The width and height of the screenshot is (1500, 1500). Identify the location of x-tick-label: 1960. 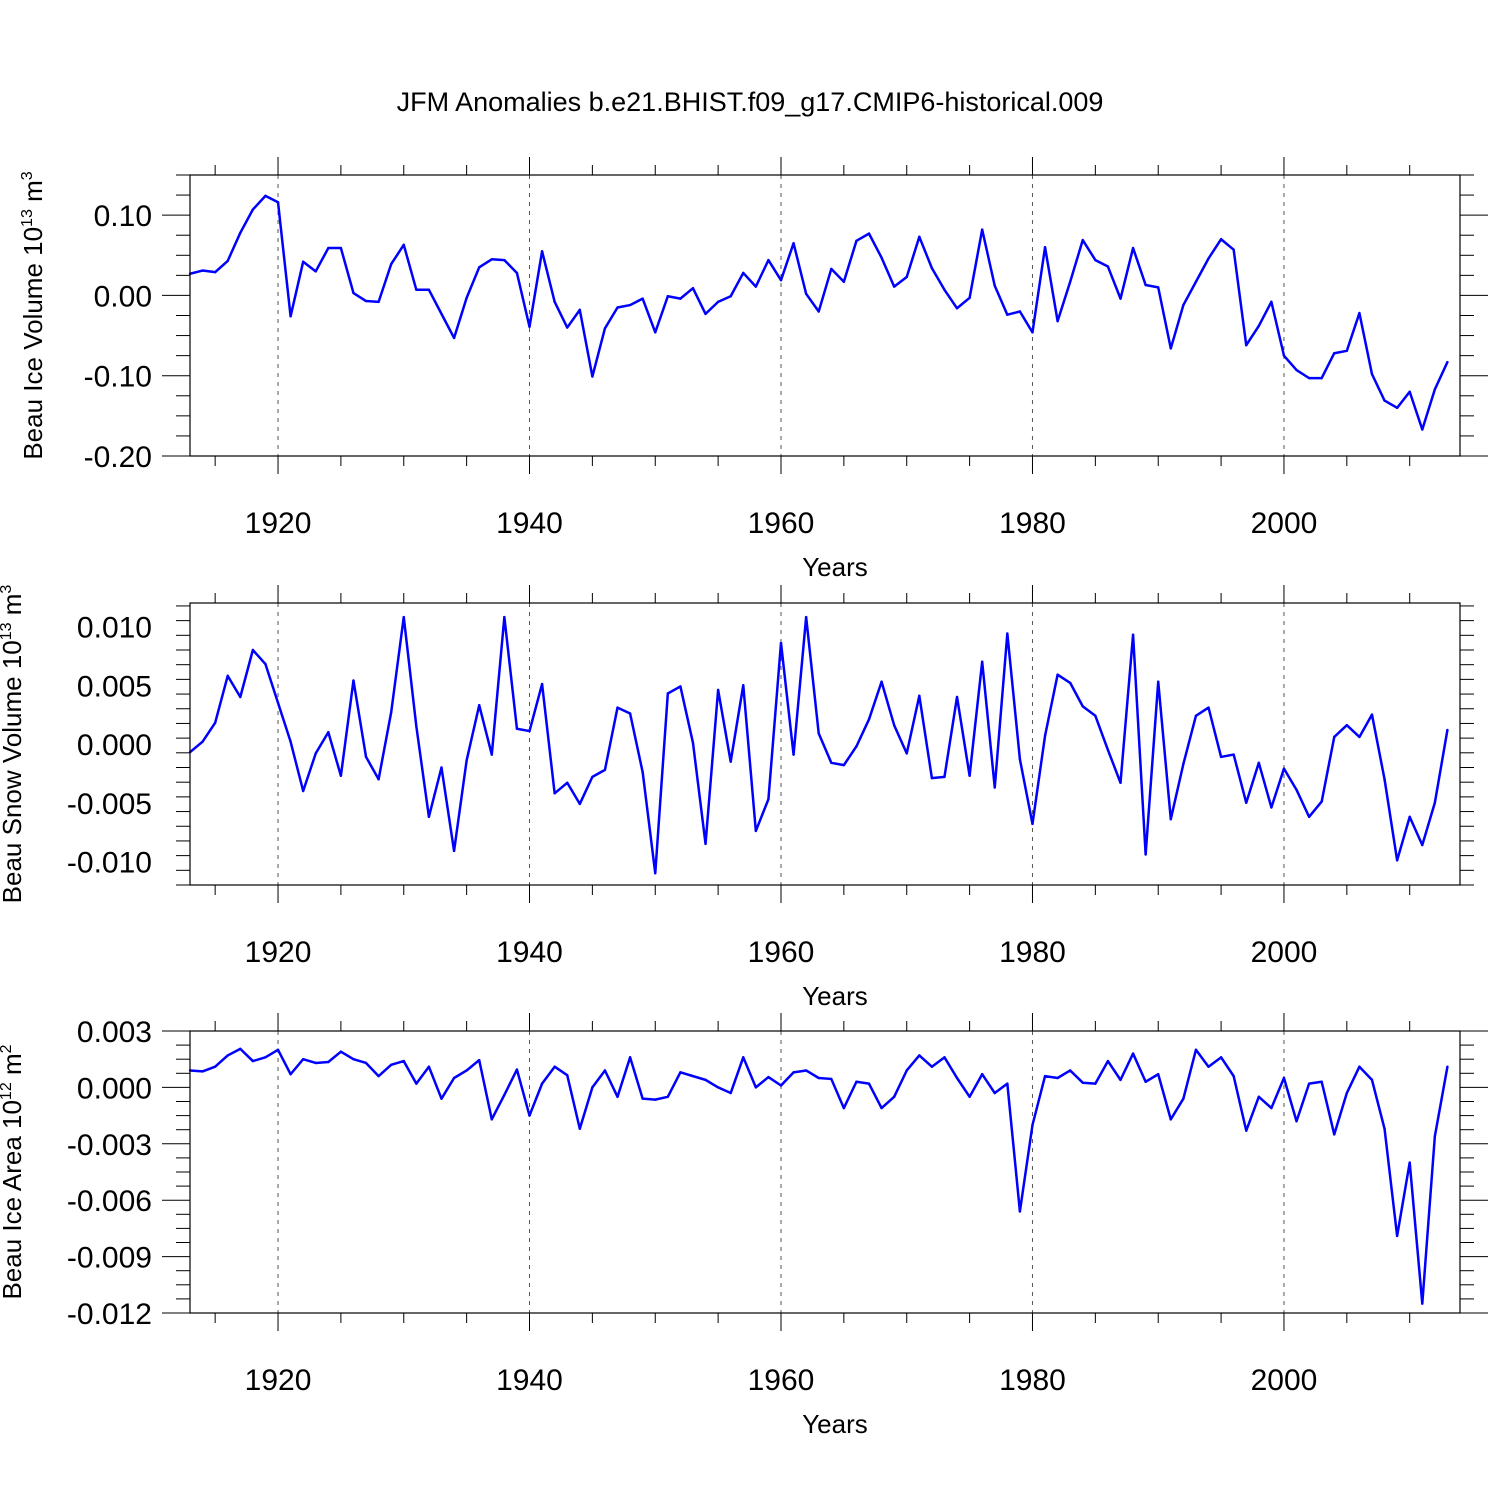
(781, 952).